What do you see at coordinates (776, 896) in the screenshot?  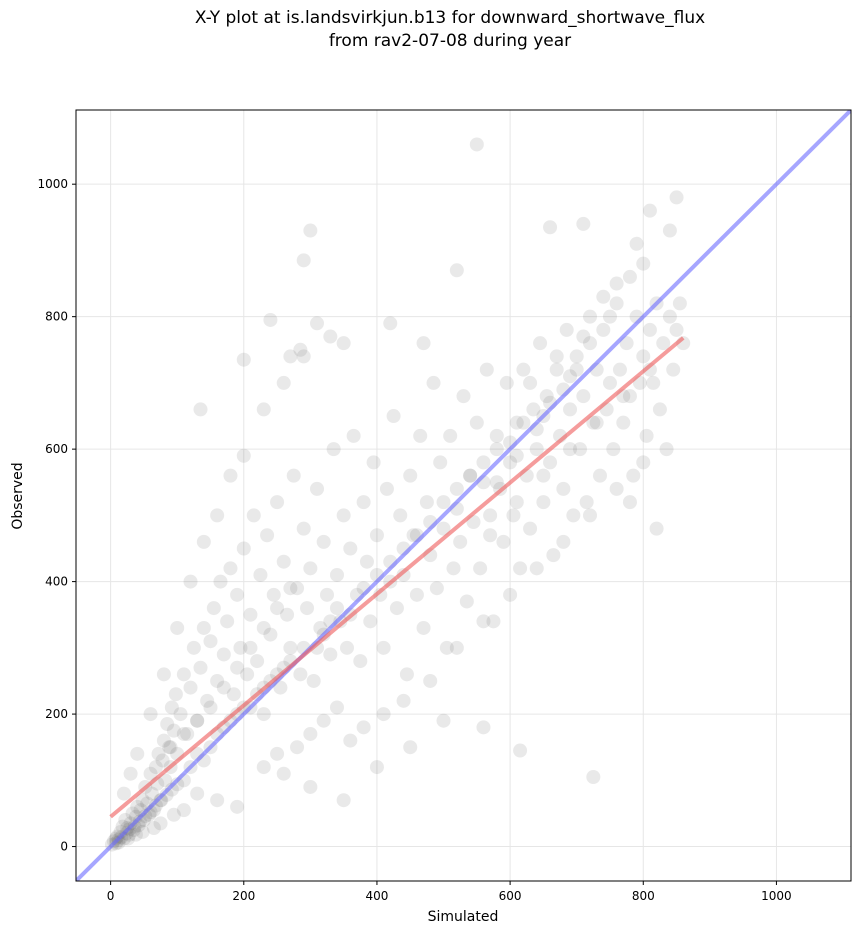 I see `x-tick-label: 1000` at bounding box center [776, 896].